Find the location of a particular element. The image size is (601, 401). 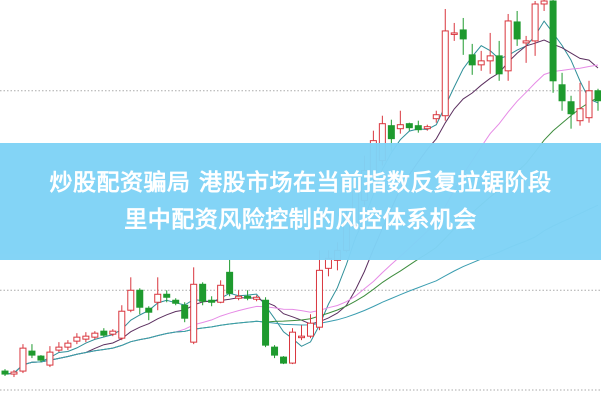

headline-line-1: 炒股配资骗局 港股市场在当前指数反复拉锯阶段 is located at coordinates (300, 182).